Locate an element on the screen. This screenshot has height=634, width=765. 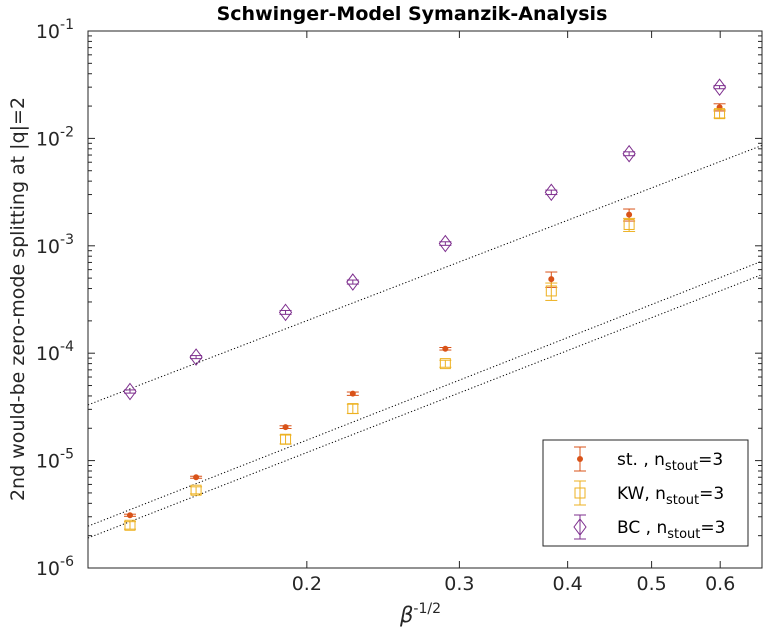
x-tick-label-0: 0.2 is located at coordinates (307, 584).